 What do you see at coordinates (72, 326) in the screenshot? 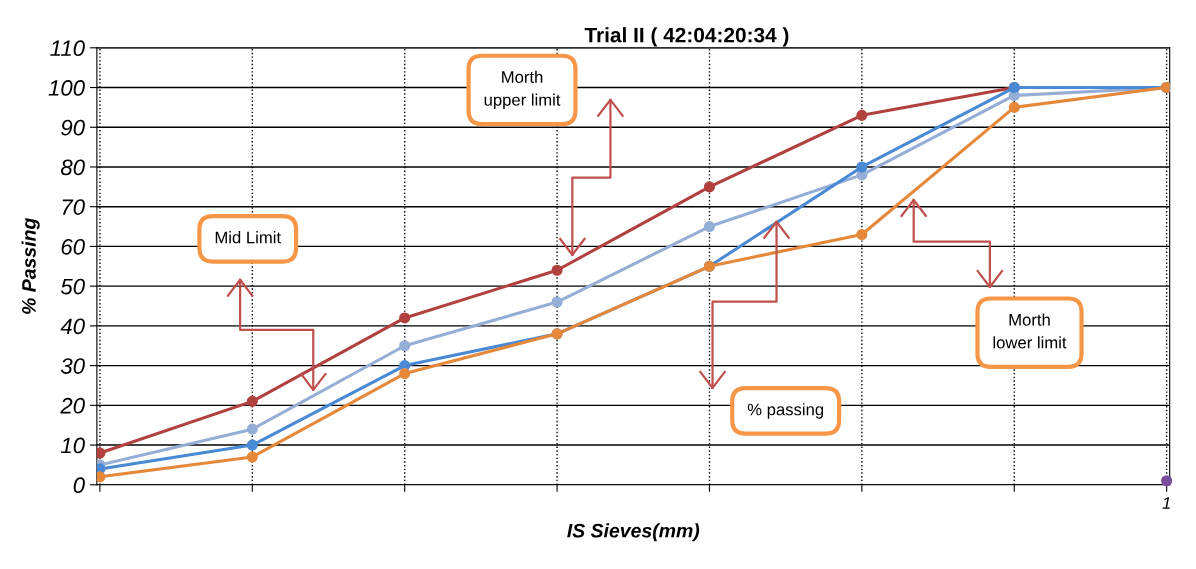
I see `y-tick-label: 40` at bounding box center [72, 326].